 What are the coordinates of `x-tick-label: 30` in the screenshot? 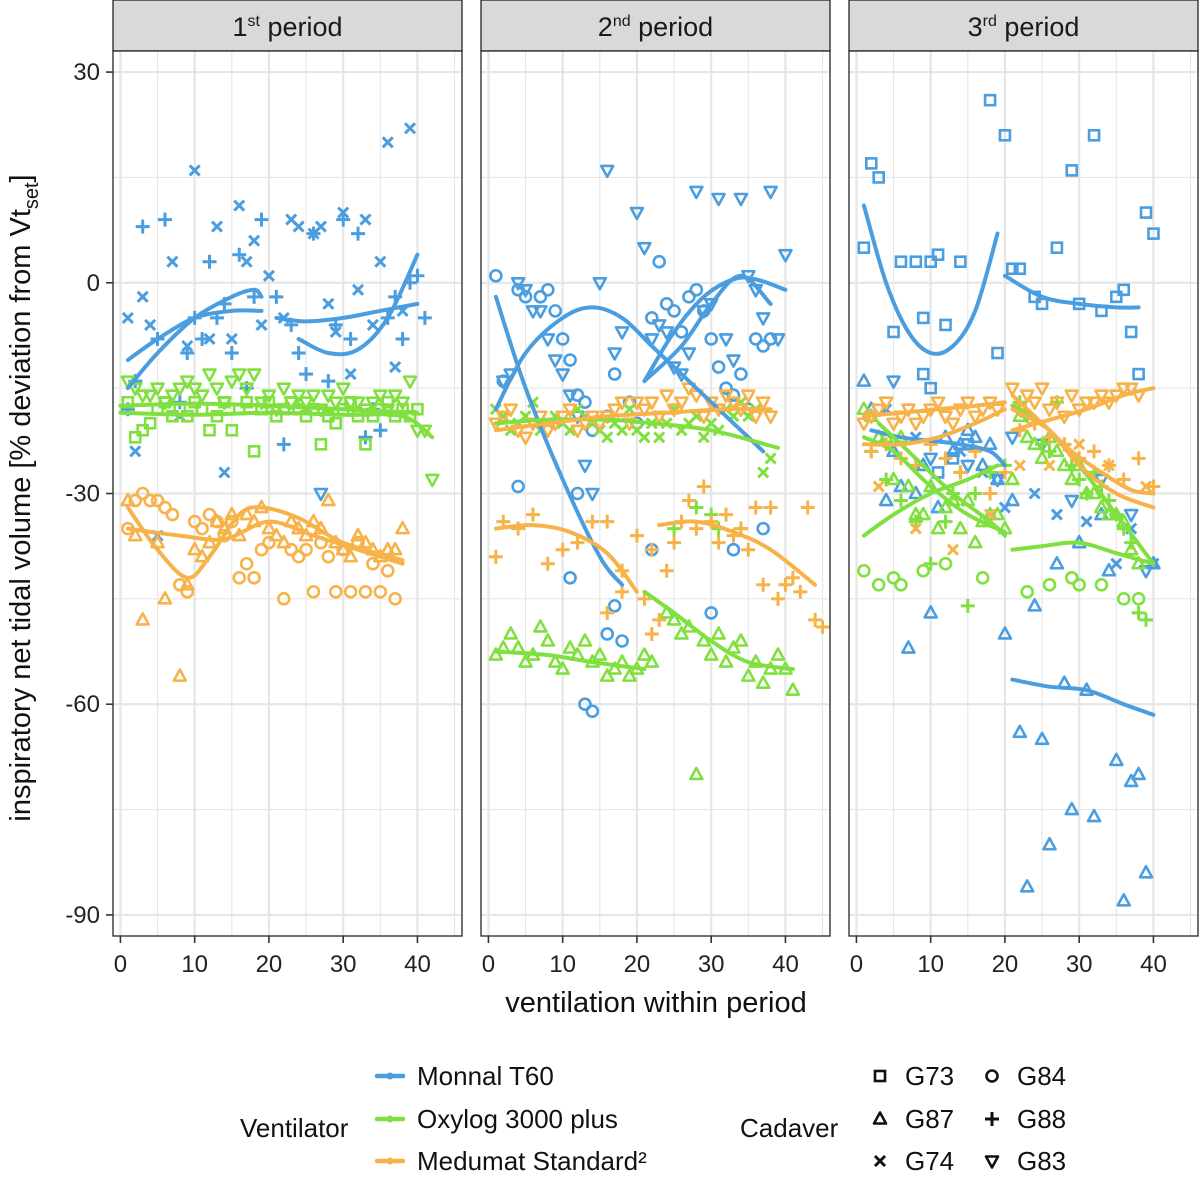 It's located at (343, 964).